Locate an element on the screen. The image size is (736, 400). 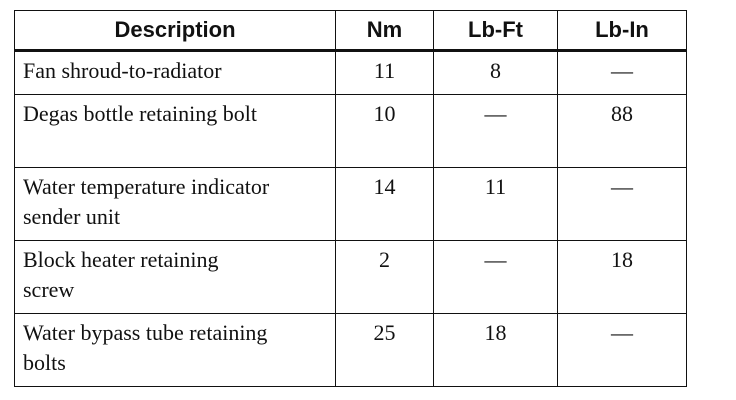
description-cell: Fan shroud-to-radiator is located at coordinates (175, 72).